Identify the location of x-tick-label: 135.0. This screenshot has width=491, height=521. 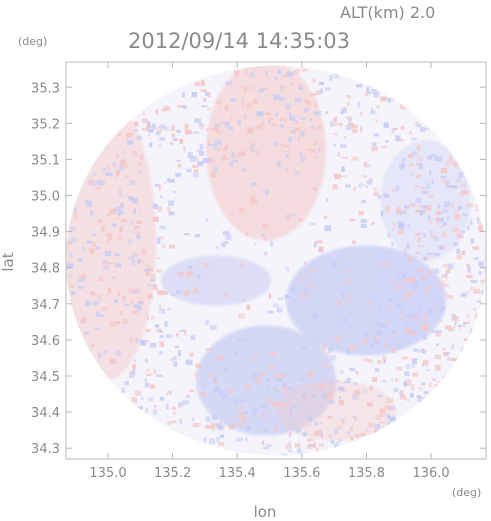
(107, 473).